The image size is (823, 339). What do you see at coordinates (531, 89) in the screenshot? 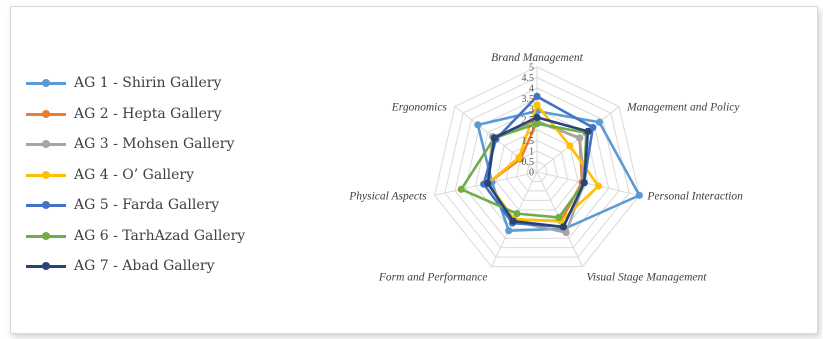
I see `tick-label: 4` at bounding box center [531, 89].